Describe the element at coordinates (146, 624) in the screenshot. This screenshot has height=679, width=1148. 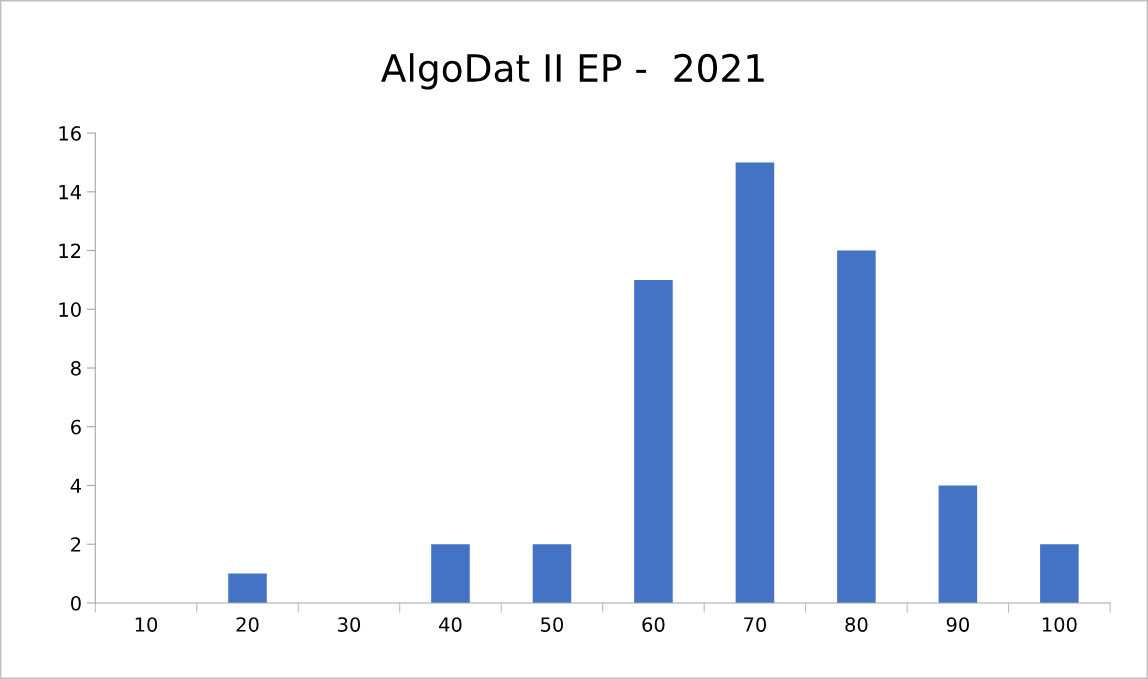
I see `x-tick-label: 10` at that location.